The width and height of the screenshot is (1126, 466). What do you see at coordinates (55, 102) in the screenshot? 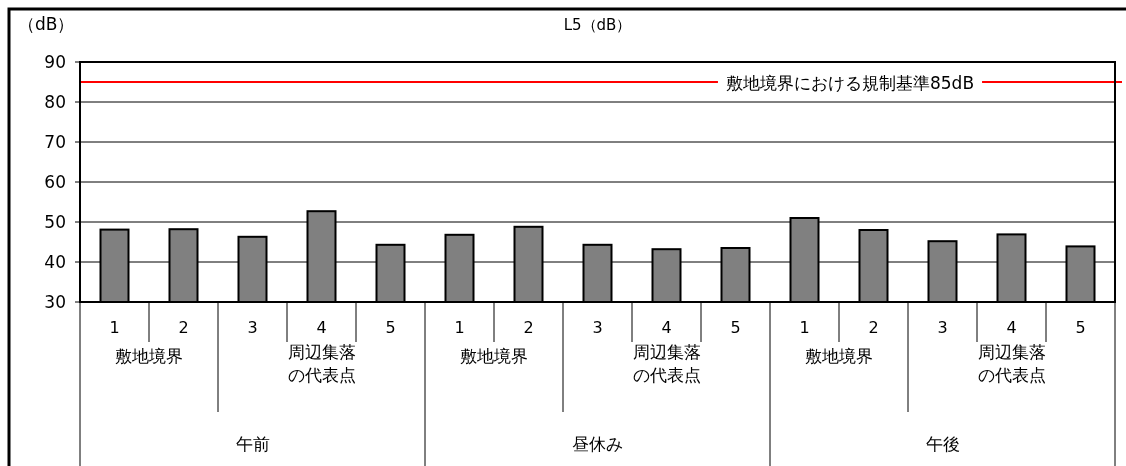
I see `y-tick-label: 80` at bounding box center [55, 102].